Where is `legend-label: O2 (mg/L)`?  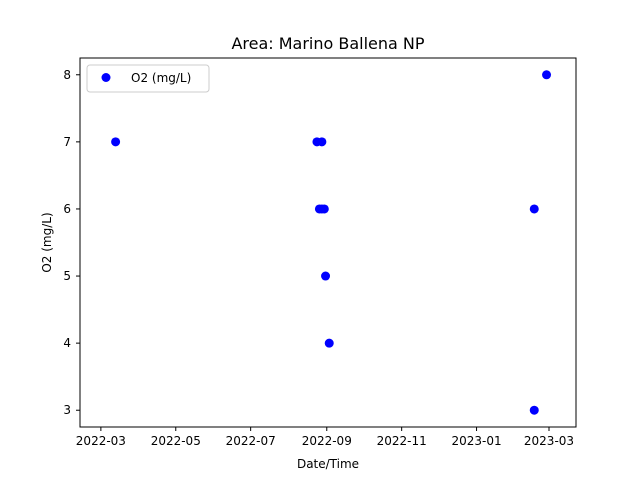 legend-label: O2 (mg/L) is located at coordinates (161, 78).